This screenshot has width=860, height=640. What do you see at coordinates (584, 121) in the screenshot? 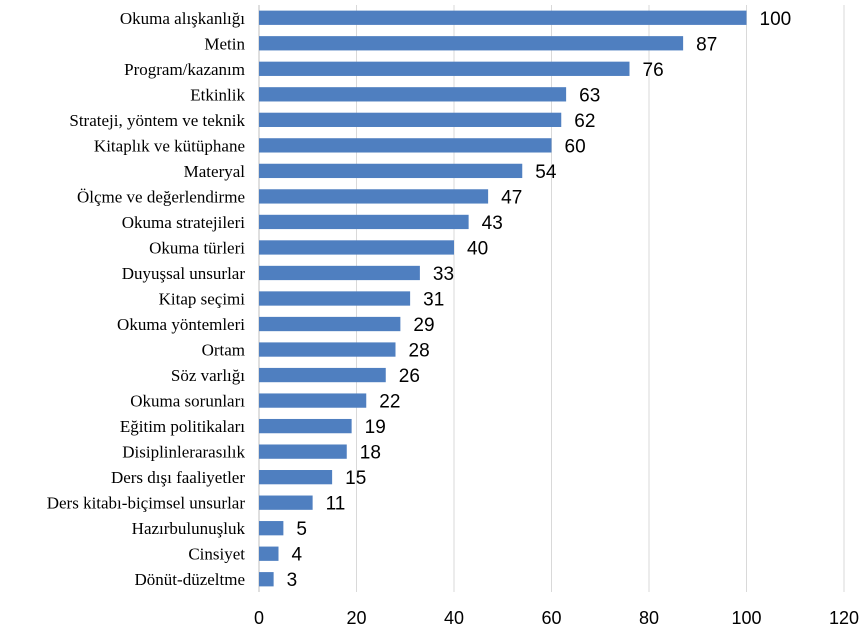
I see `data-label: 62` at bounding box center [584, 121].